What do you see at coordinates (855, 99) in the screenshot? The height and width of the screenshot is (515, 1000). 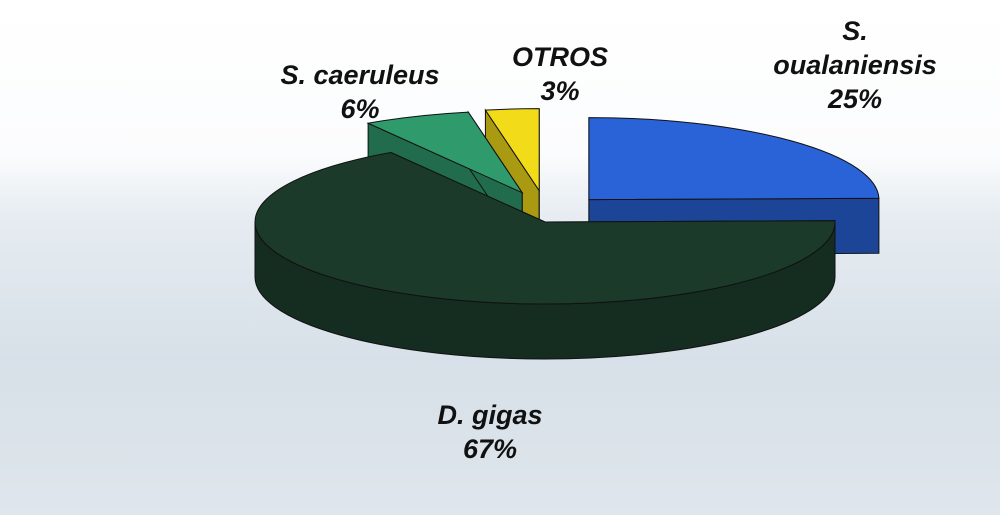 I see `value-label: 25%` at bounding box center [855, 99].